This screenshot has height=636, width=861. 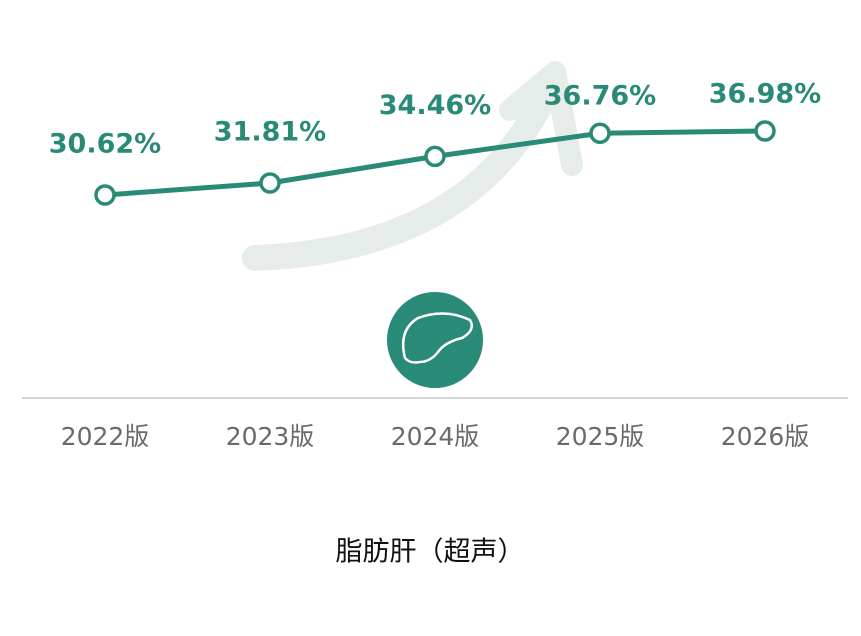 I want to click on value-label: 36.76%, so click(x=600, y=96).